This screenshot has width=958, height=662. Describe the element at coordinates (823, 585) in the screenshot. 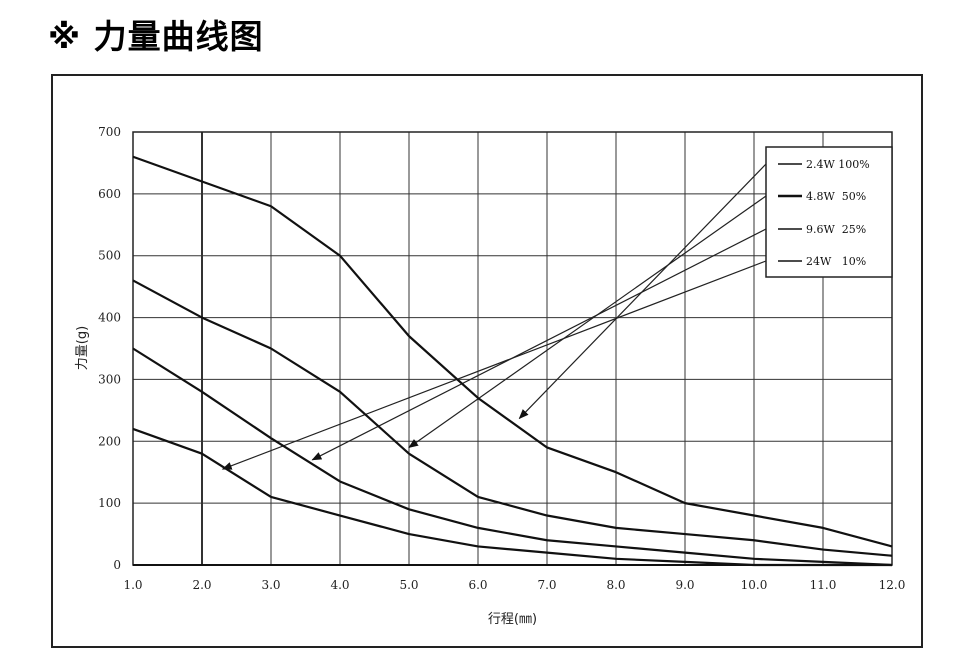

I see `x-tick-label: 11.0` at that location.